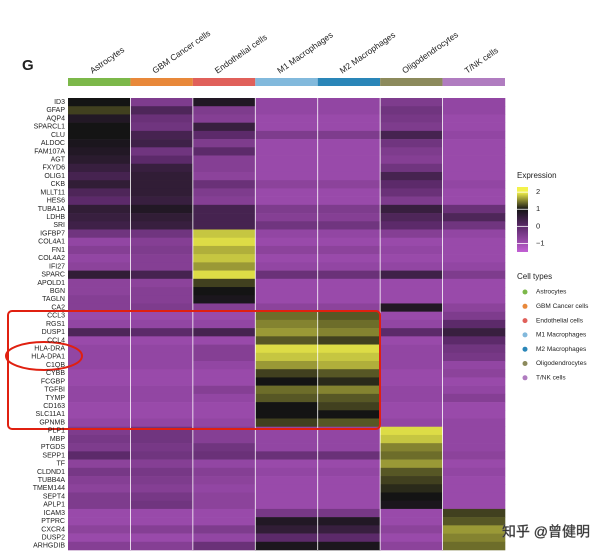  I want to click on legend-title: Cell types, so click(534, 276).